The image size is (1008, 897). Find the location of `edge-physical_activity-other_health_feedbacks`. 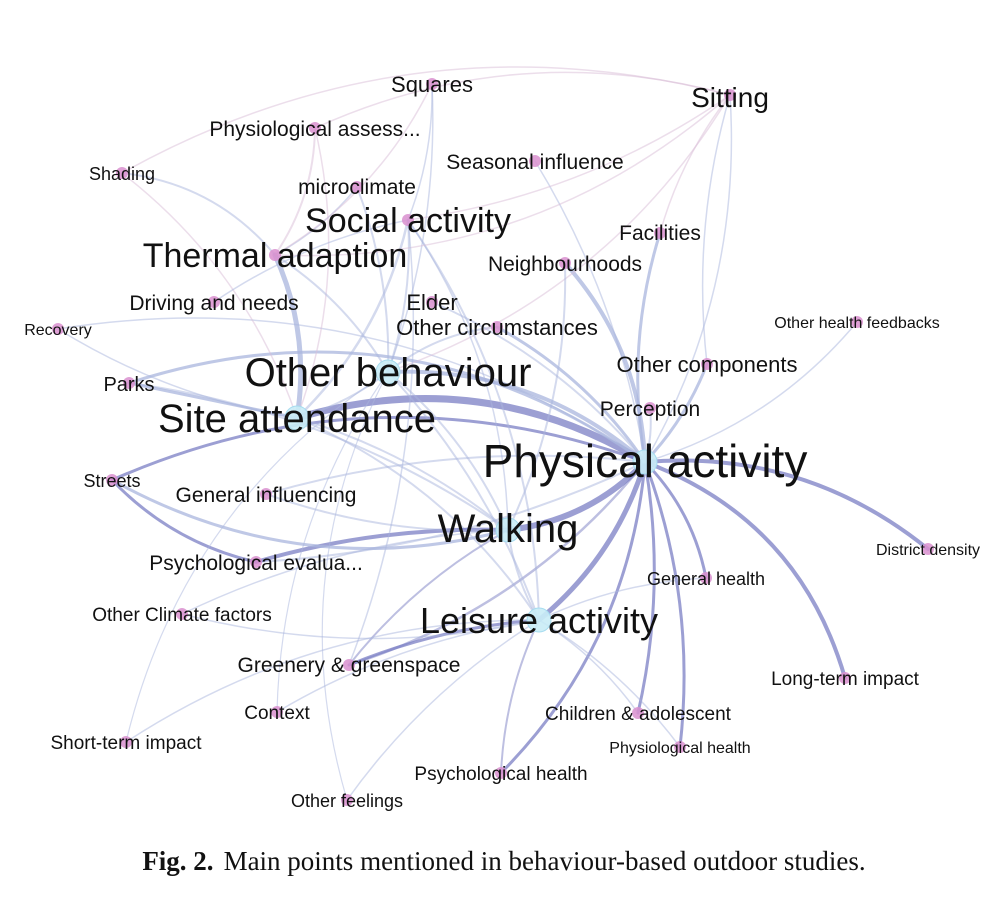

edge-physical_activity-other_health_feedbacks is located at coordinates (751, 392).